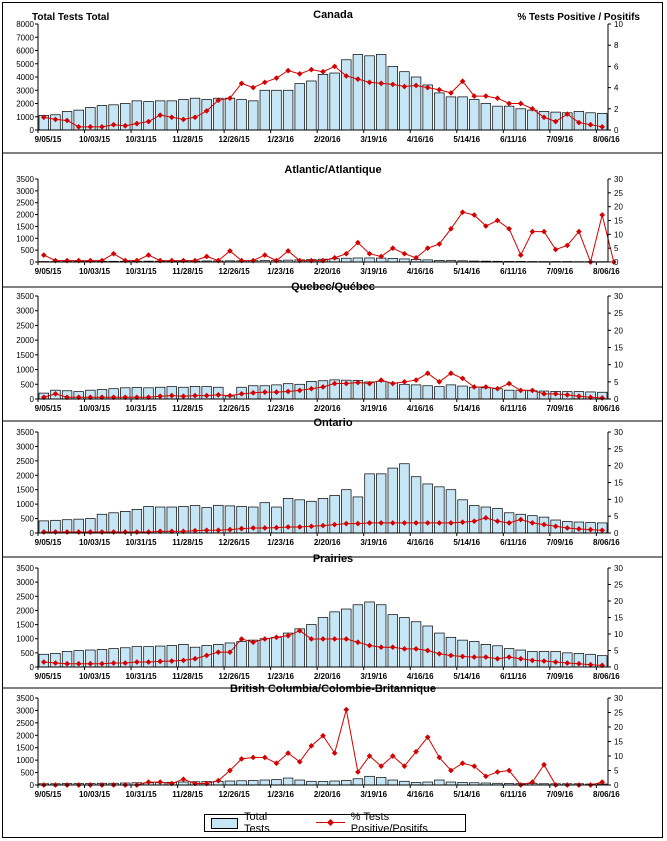  Describe the element at coordinates (25, 191) in the screenshot. I see `y-tick-label: 3000` at that location.